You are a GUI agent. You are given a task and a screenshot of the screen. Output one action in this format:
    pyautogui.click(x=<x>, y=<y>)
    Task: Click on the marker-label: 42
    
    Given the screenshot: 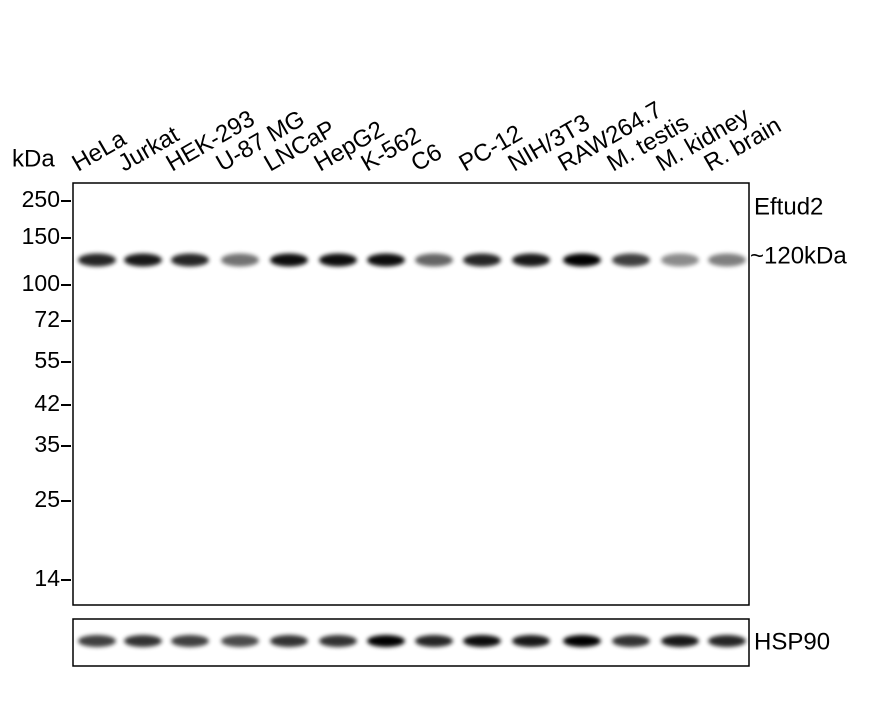 What is the action you would take?
    pyautogui.click(x=47, y=403)
    